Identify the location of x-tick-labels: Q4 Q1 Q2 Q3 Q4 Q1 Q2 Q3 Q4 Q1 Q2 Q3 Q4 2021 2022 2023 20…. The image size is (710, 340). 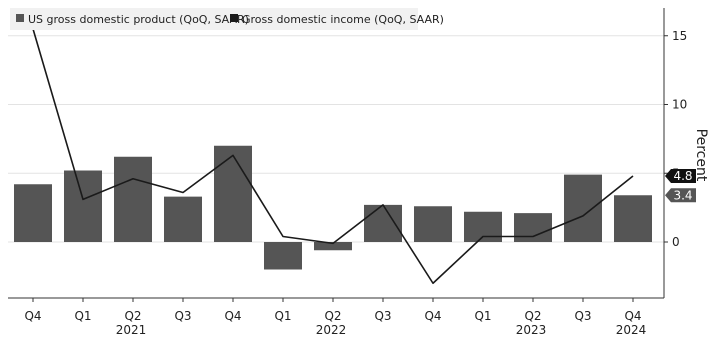
(335, 323).